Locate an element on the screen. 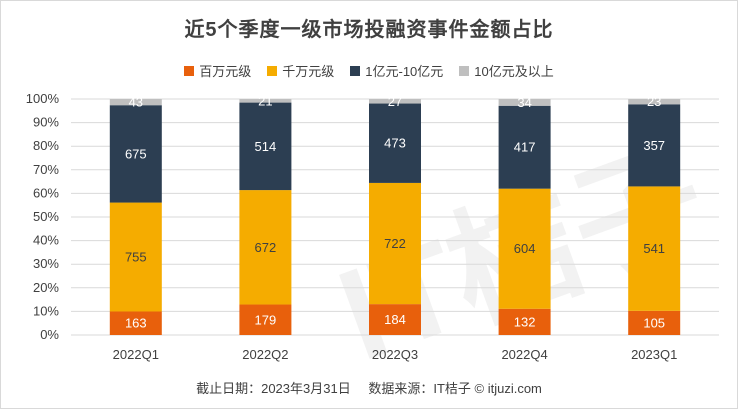  footer: 截止日期：2023年3月31日 数据来源：IT桔子 © itjuzi.com is located at coordinates (369, 387).